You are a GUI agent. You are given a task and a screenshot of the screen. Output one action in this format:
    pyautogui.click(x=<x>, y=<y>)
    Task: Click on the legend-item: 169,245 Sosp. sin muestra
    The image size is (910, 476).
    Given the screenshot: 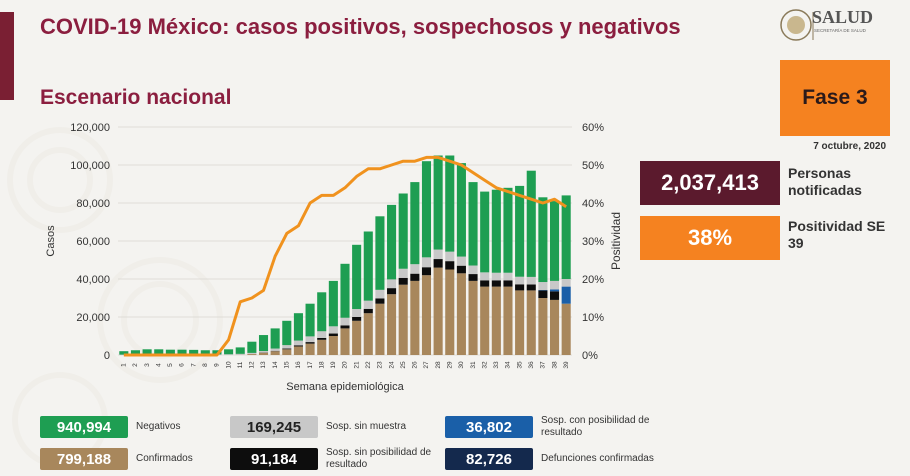 What is the action you would take?
    pyautogui.click(x=318, y=427)
    